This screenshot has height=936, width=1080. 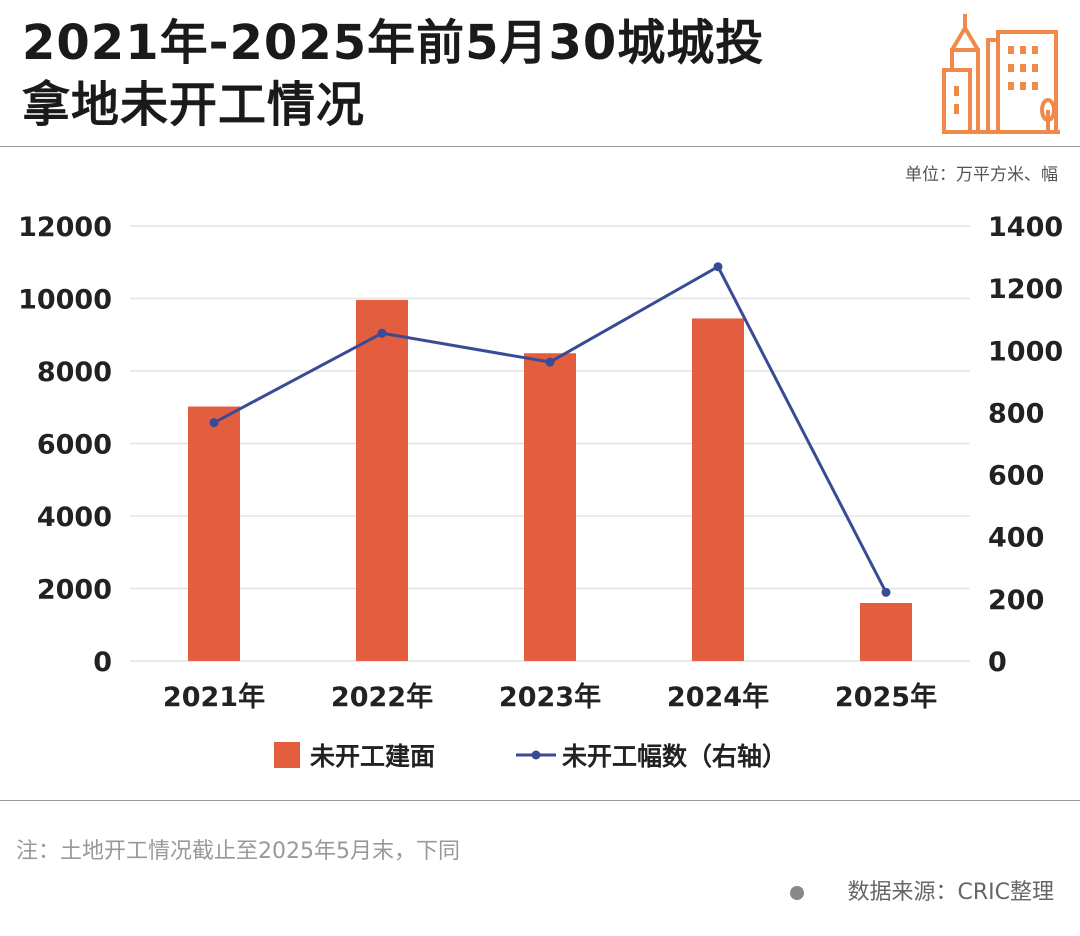 What do you see at coordinates (393, 74) in the screenshot?
I see `chart-title: 2021年-2025年前5月30城城投 拿地未开工情况` at bounding box center [393, 74].